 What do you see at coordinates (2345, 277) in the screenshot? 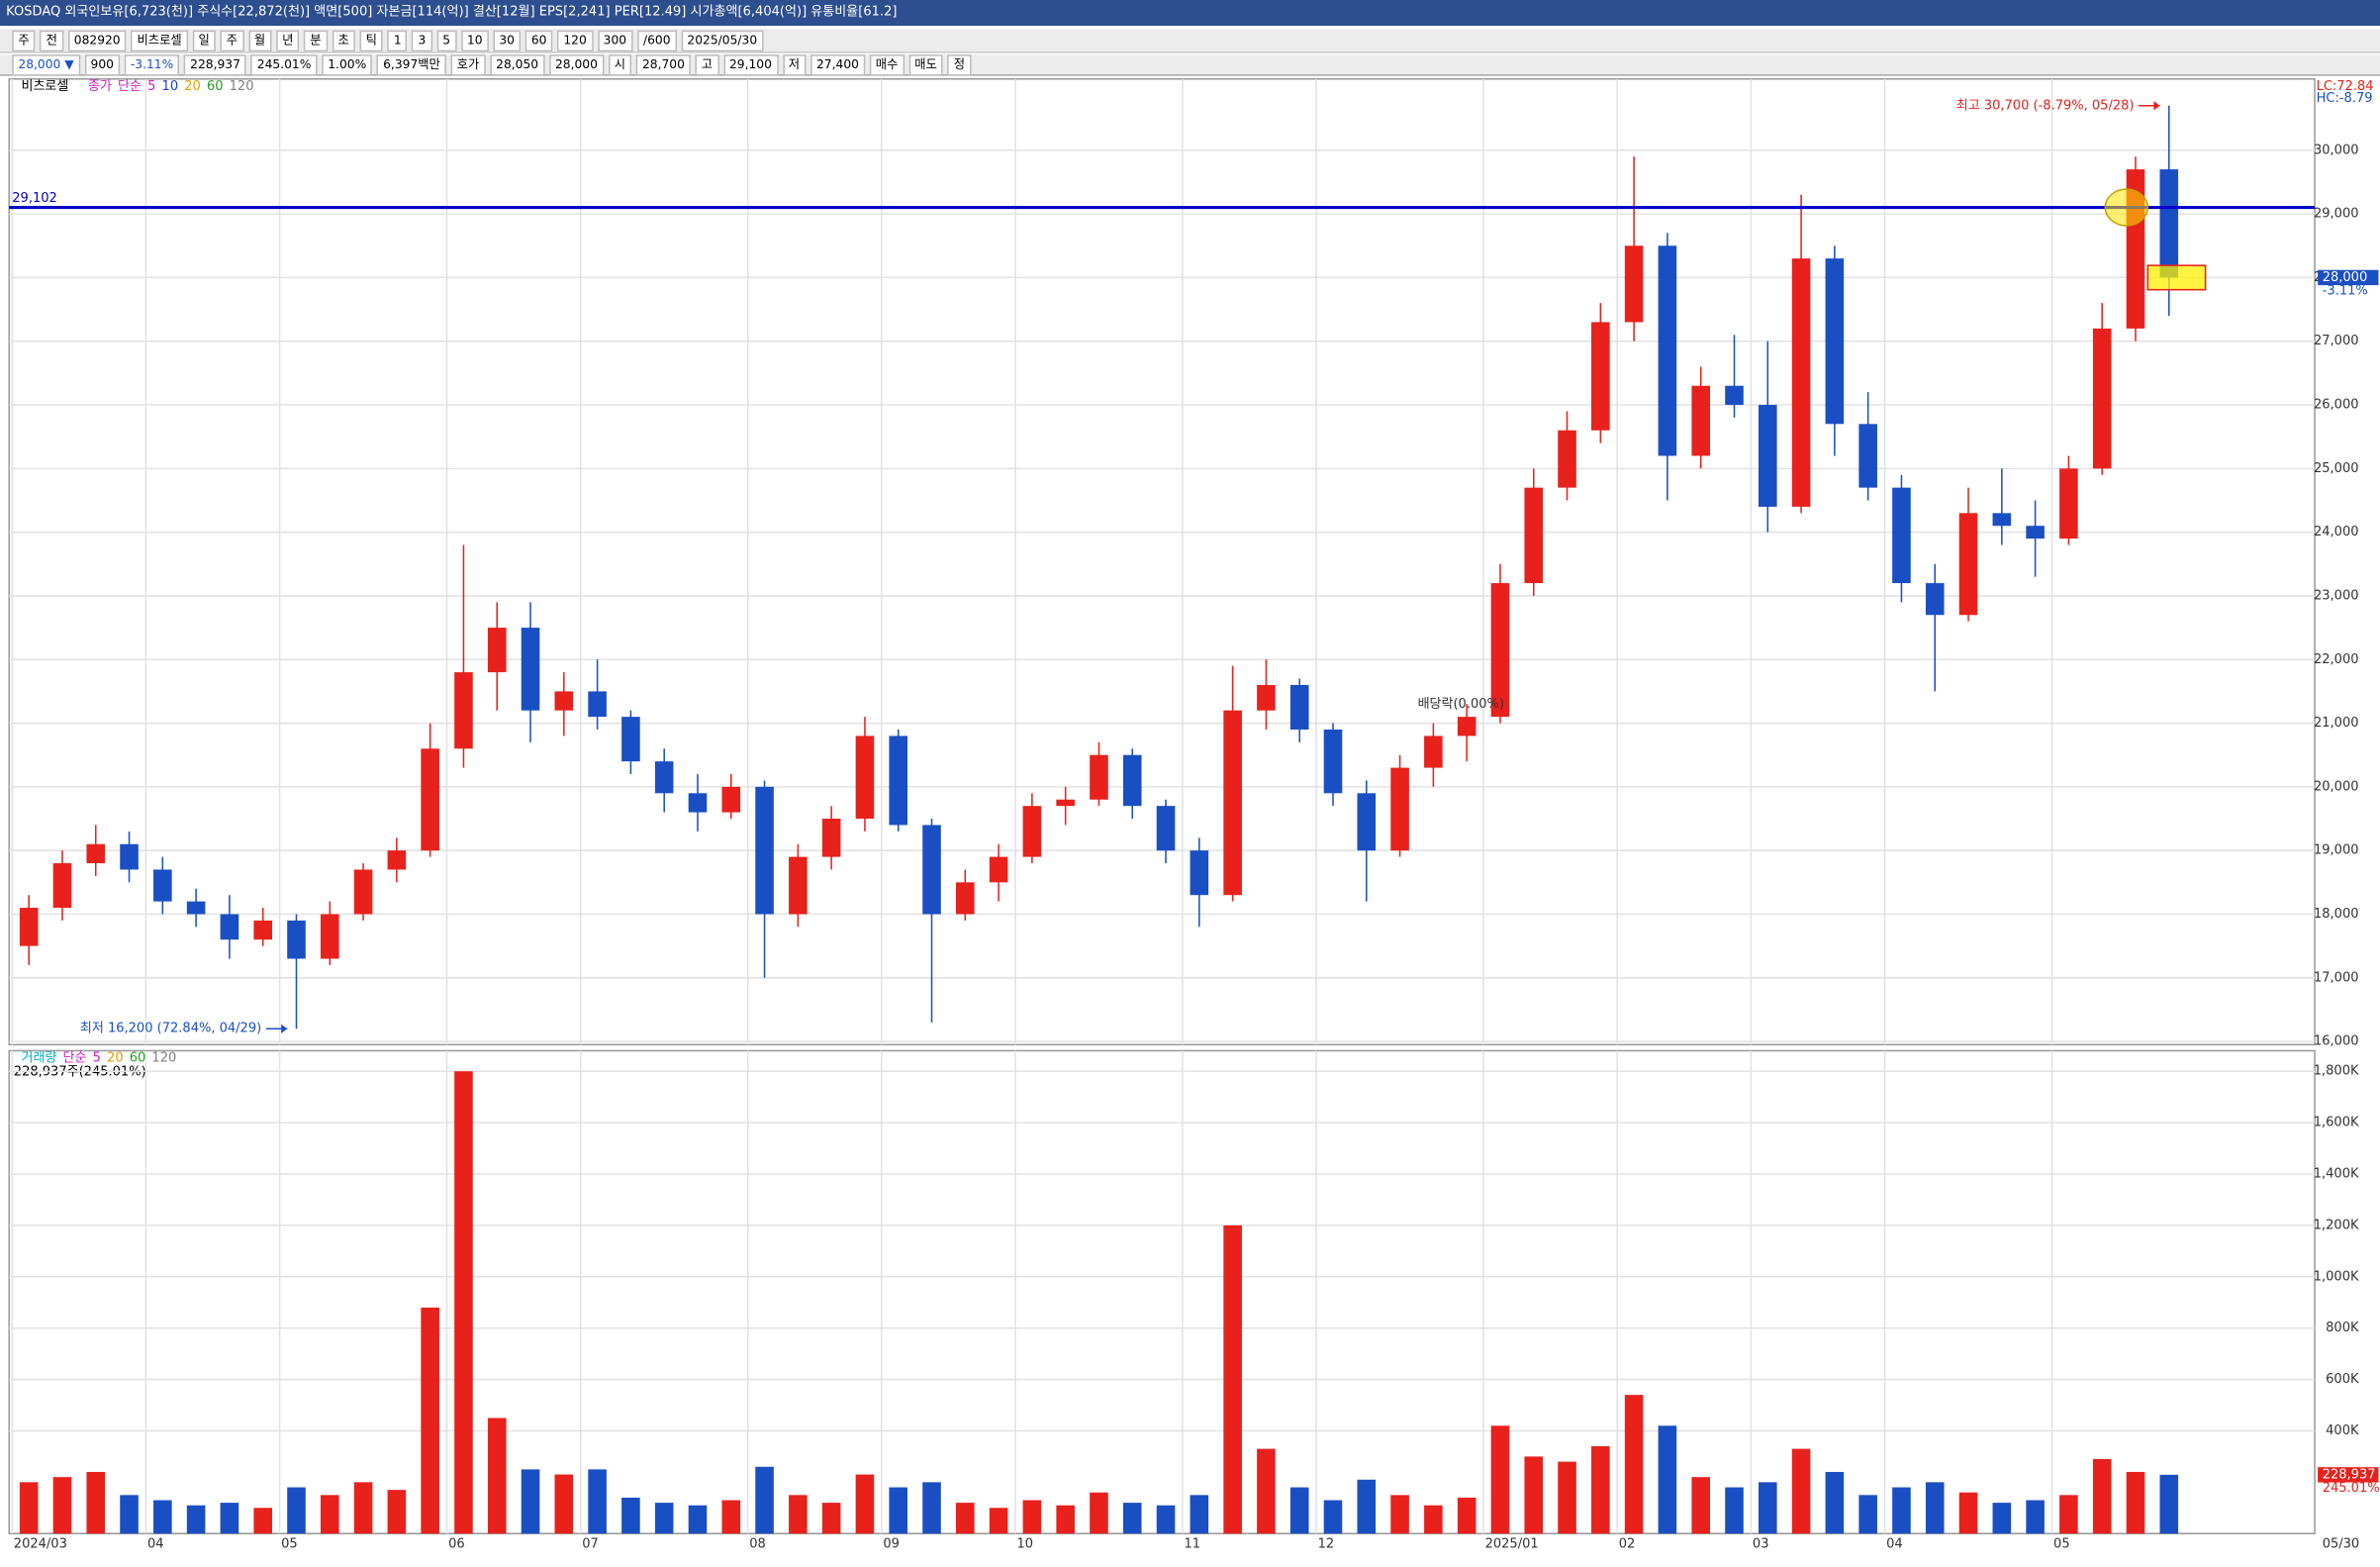
I see `last-price-label: 28,000` at bounding box center [2345, 277].